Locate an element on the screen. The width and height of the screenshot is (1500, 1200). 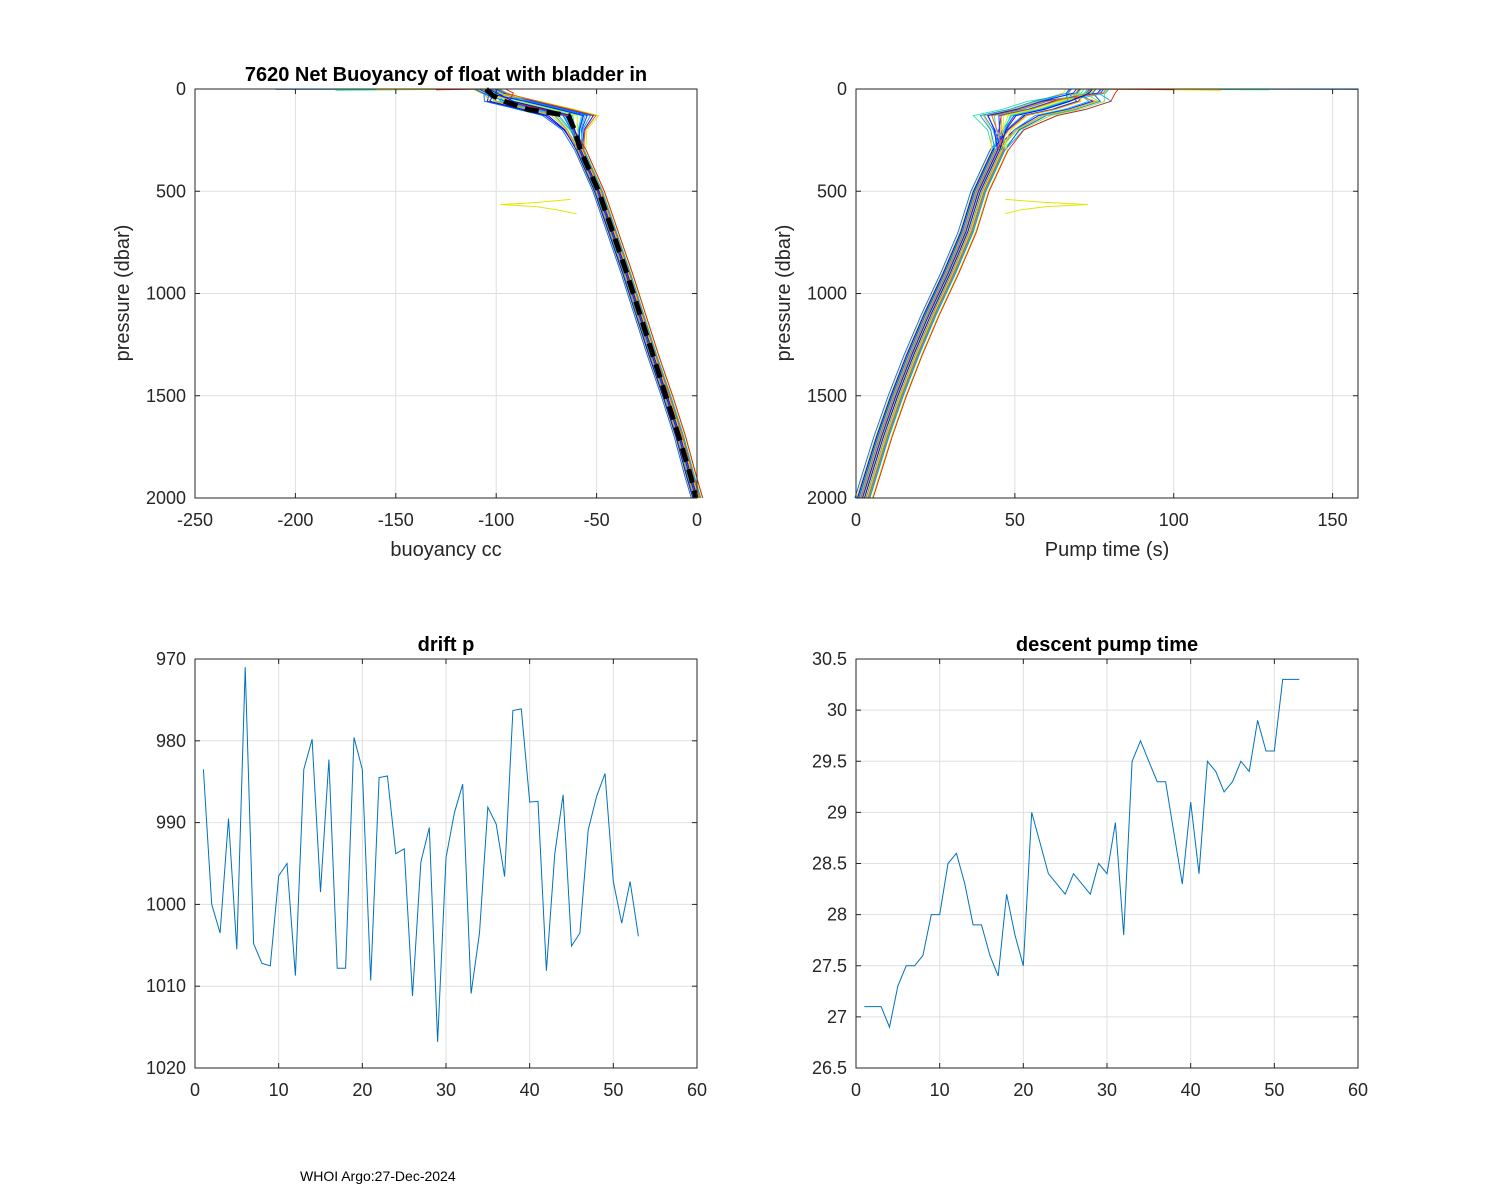
y-tick-label: 27 is located at coordinates (837, 1017).